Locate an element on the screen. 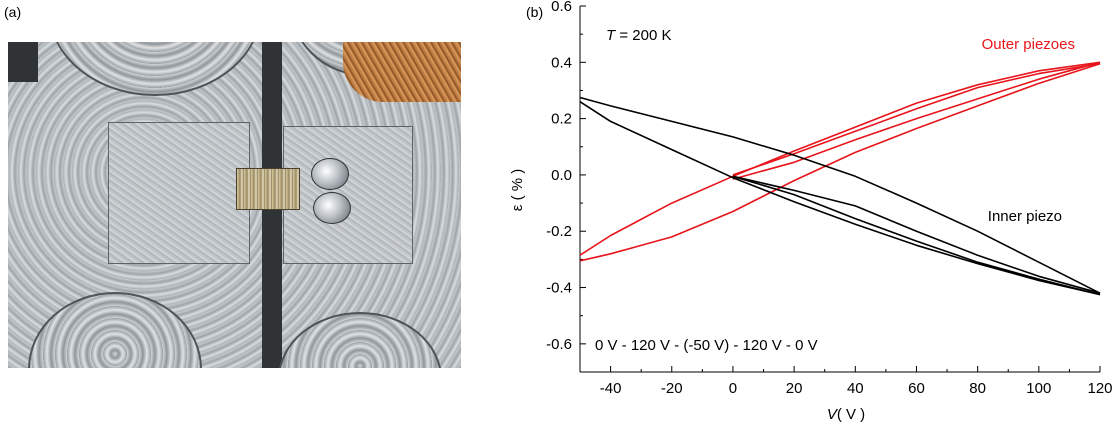 This screenshot has width=1119, height=430. y-tick-label: 0.2 is located at coordinates (561, 119).